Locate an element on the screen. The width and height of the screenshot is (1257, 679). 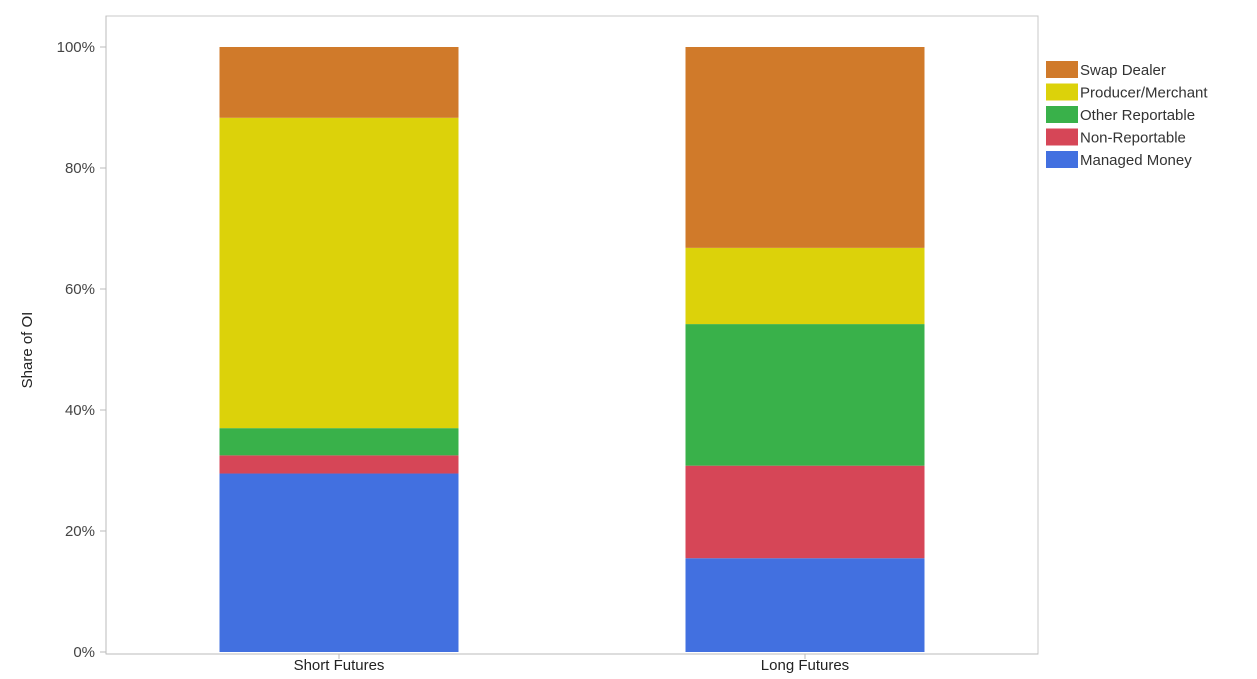
y-tick-label: 0% is located at coordinates (84, 652).